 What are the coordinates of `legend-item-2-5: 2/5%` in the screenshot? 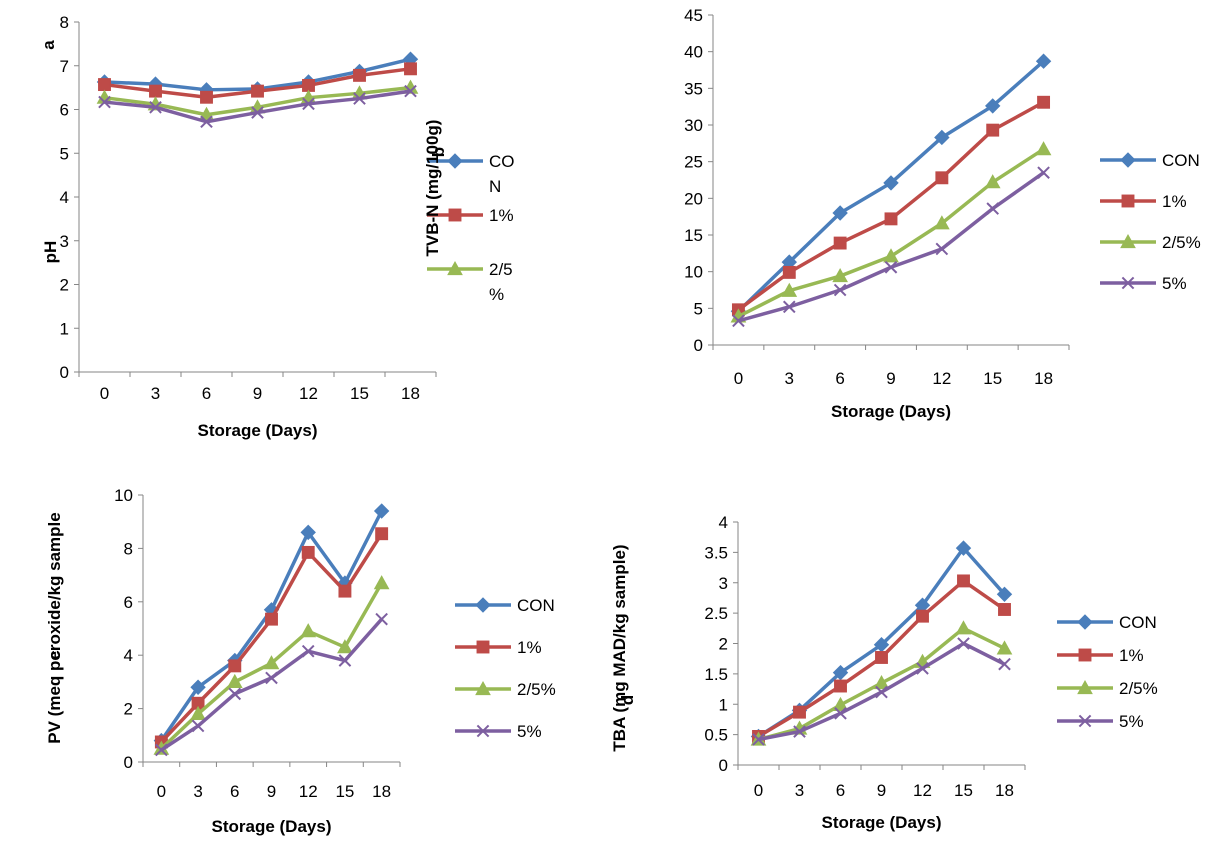 It's located at (1150, 242).